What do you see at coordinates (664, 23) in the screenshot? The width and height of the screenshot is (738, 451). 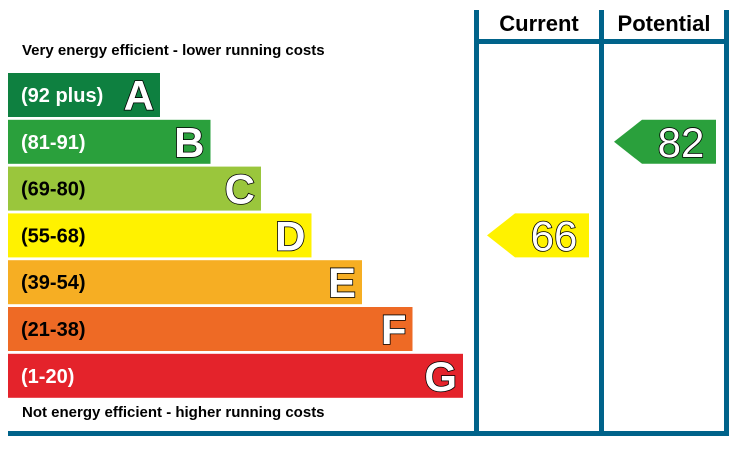 I see `potential-column-header: Potential` at bounding box center [664, 23].